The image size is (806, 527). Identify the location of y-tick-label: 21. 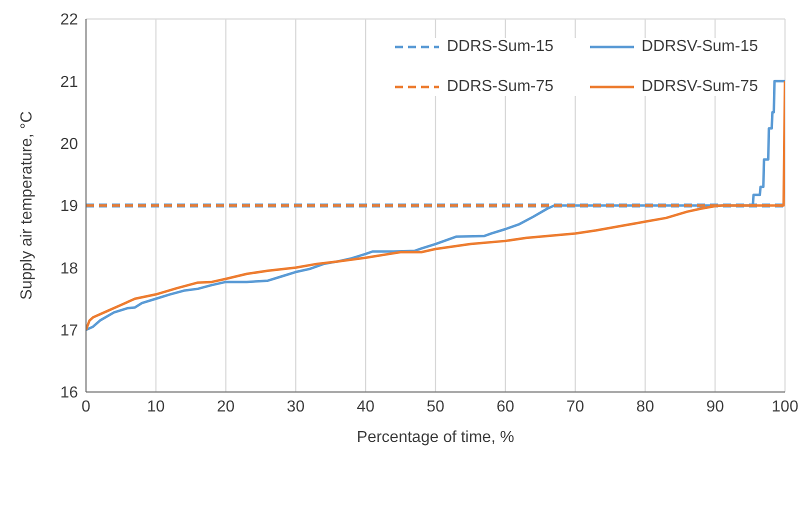
(69, 82).